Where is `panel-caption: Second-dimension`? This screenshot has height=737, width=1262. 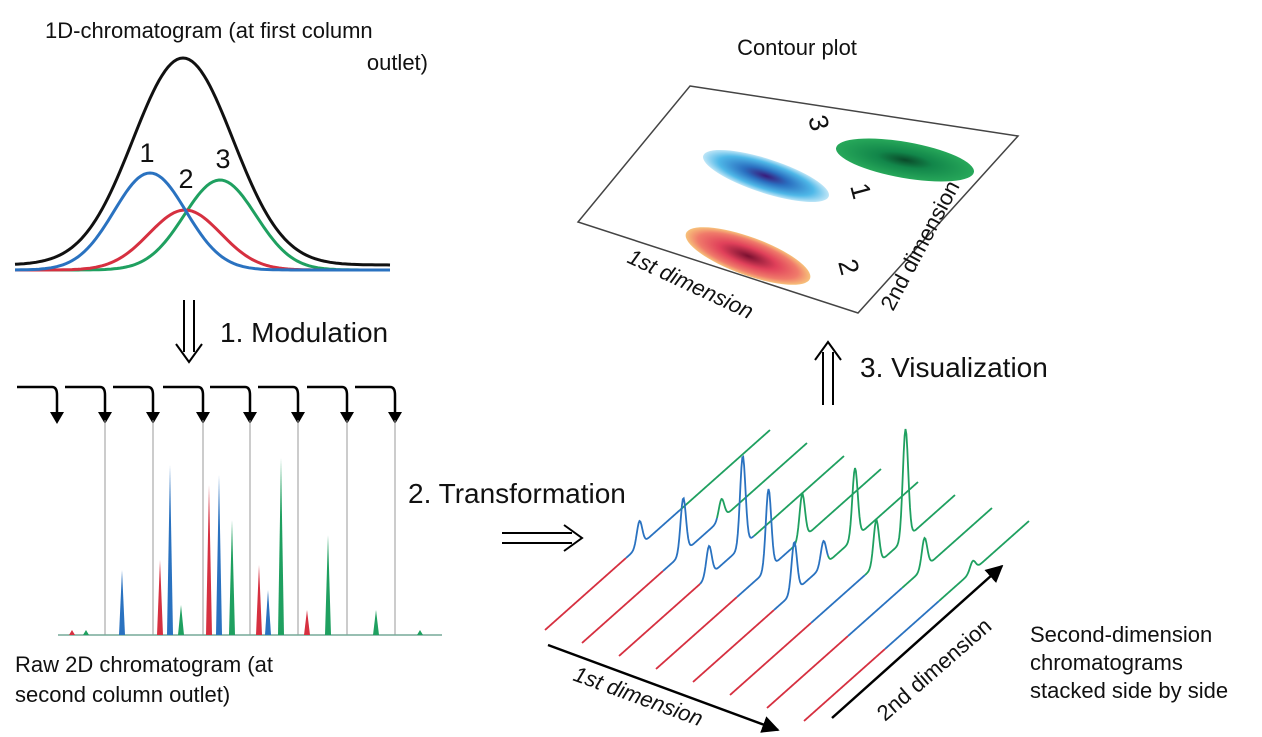 panel-caption: Second-dimension is located at coordinates (1121, 634).